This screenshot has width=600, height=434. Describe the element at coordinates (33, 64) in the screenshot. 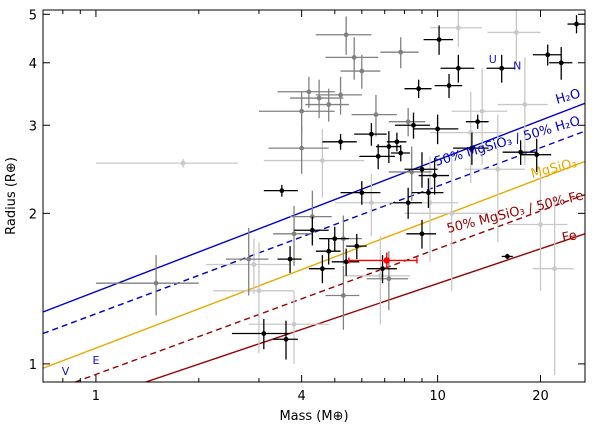

I see `y-tick-label-3: 4` at that location.